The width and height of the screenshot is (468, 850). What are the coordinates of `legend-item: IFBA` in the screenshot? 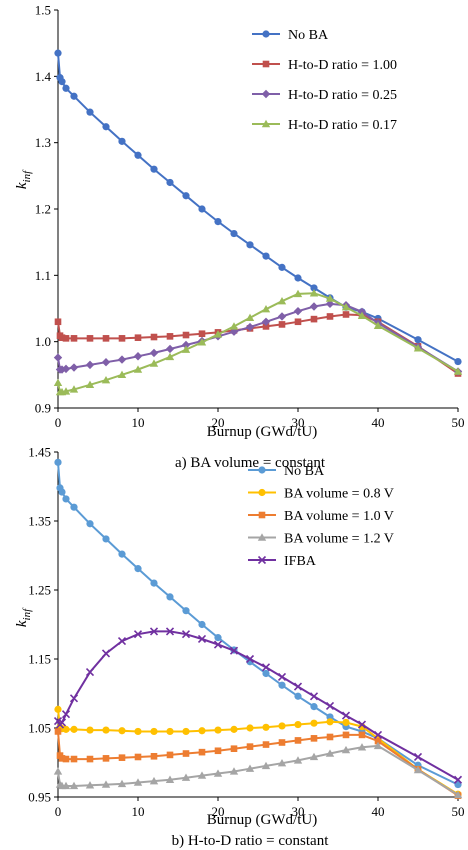 It's located at (282, 561).